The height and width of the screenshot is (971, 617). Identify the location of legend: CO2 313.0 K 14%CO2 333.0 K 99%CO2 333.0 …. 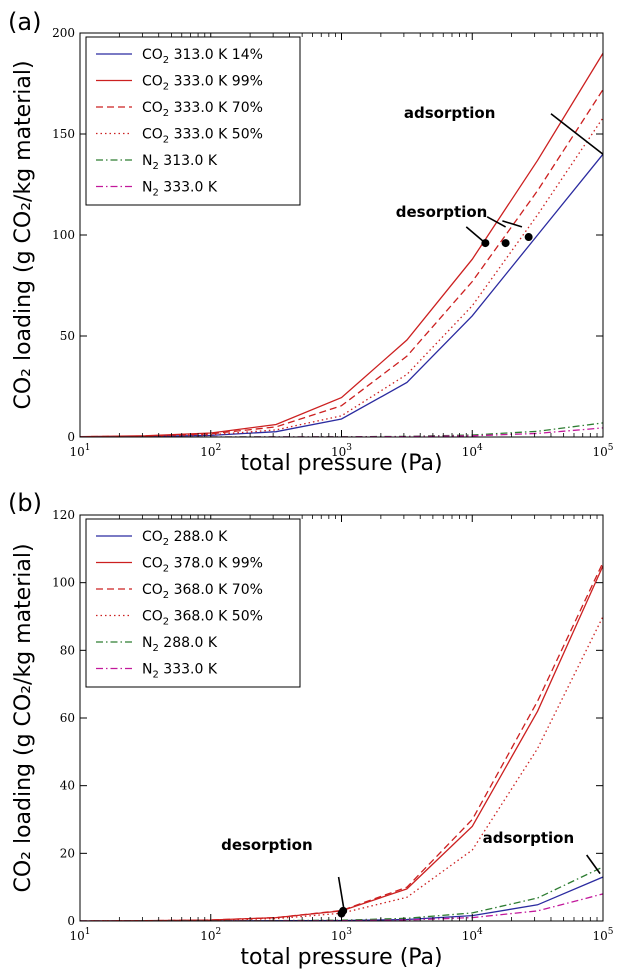
(193, 121).